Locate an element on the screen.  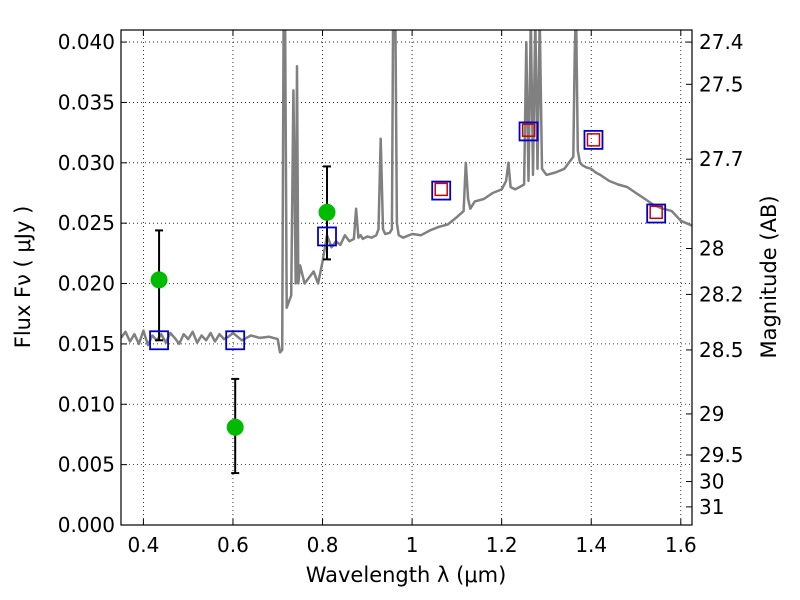
y-tick-label: 0.005 is located at coordinates (86, 465).